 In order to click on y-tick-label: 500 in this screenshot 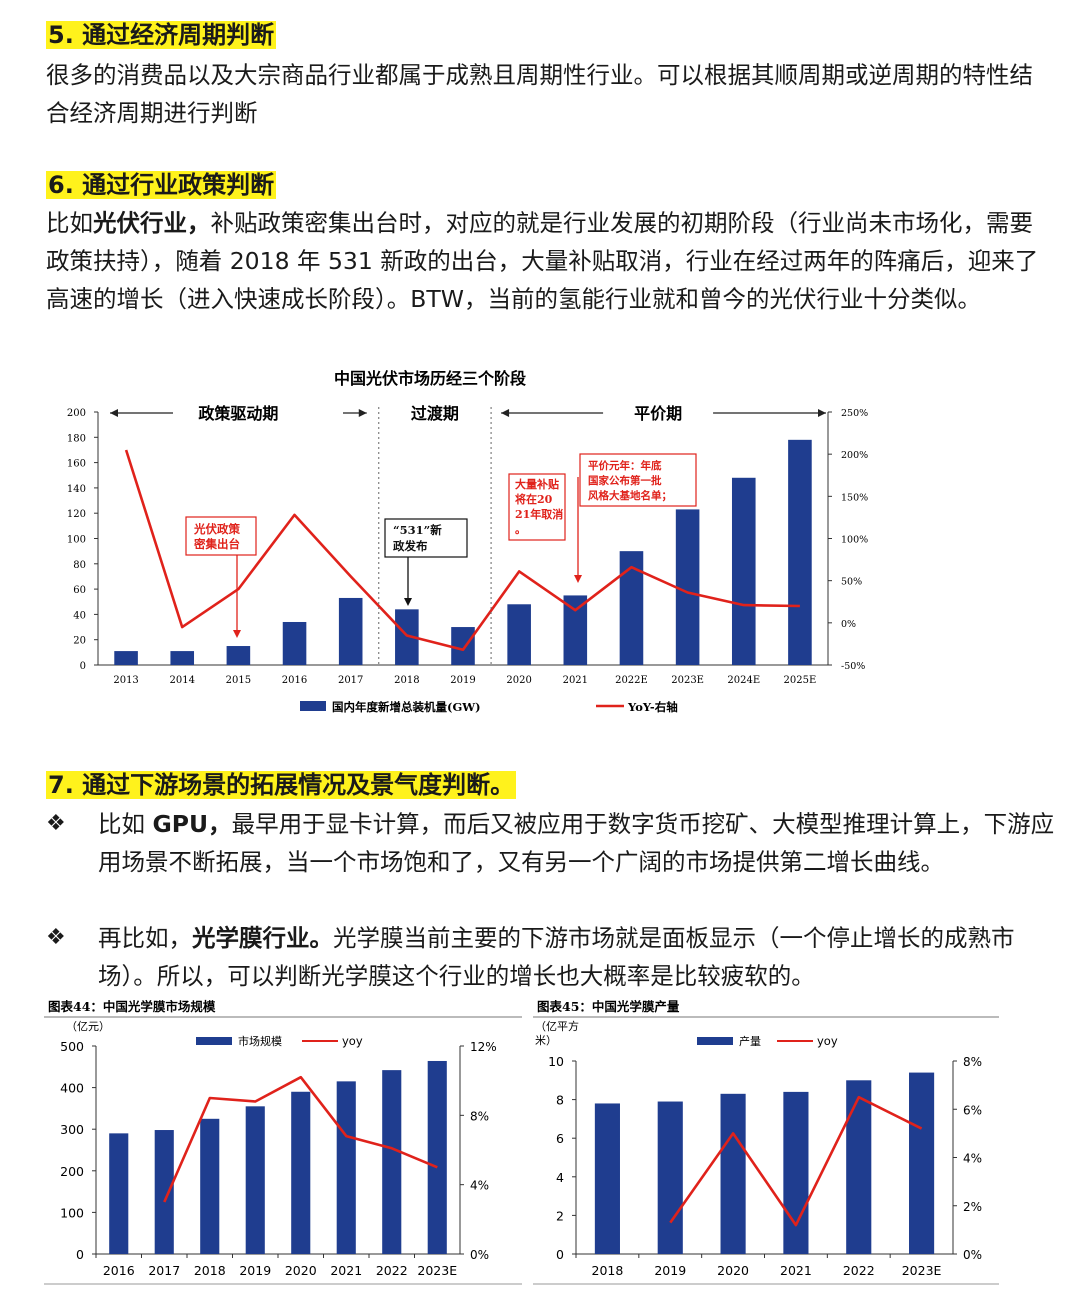, I will do `click(72, 1046)`.